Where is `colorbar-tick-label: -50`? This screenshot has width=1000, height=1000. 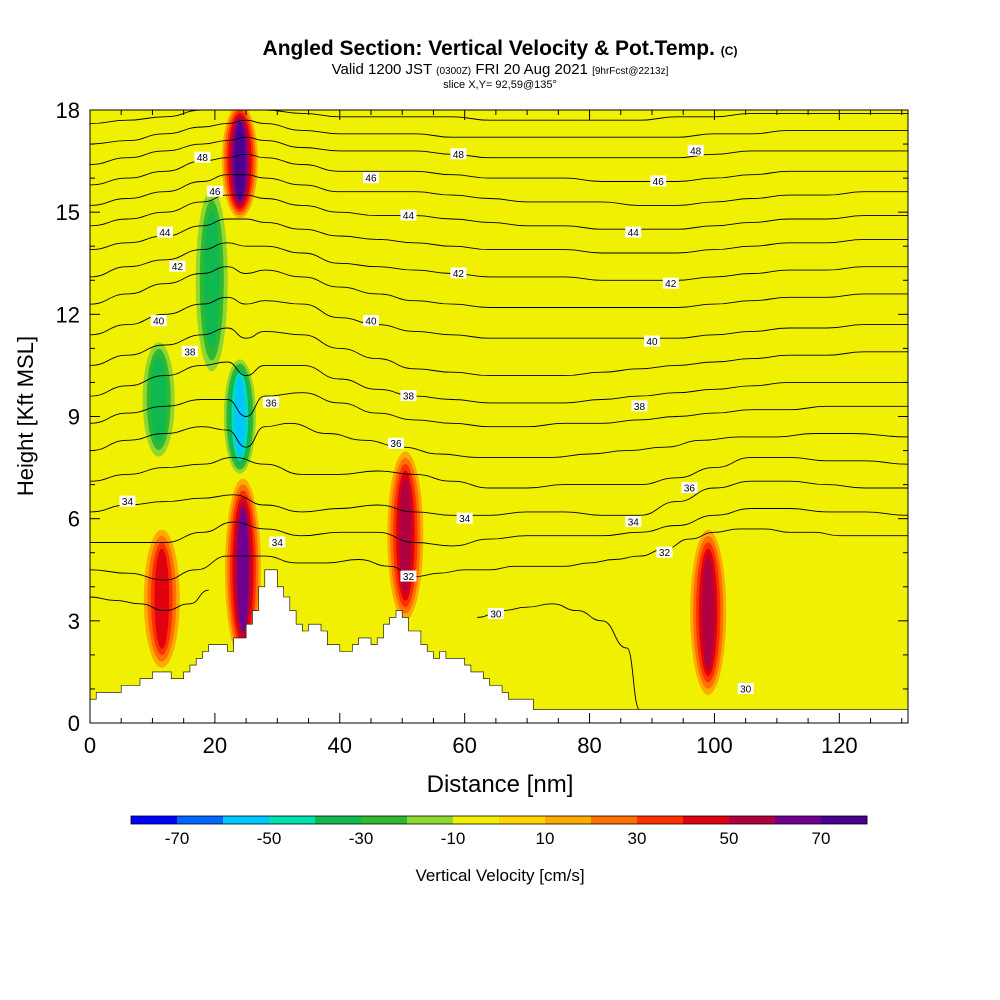
colorbar-tick-label: -50 is located at coordinates (269, 838).